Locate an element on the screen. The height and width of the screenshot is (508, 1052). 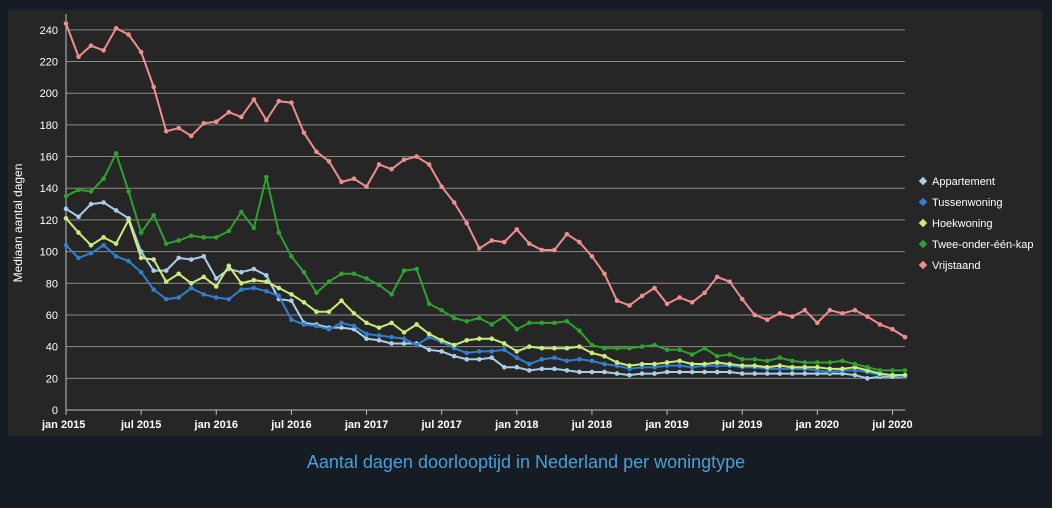
legend-item-0: Appartement is located at coordinates (956, 182).